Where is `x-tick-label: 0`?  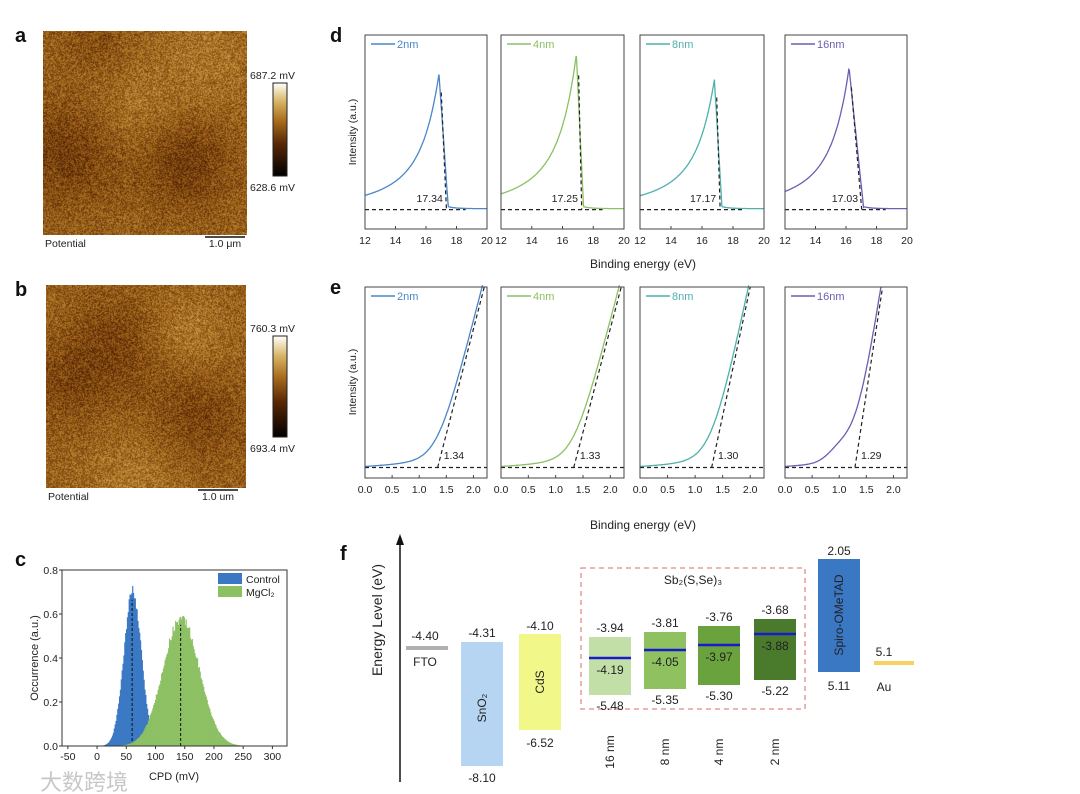
x-tick-label: 0 is located at coordinates (97, 757).